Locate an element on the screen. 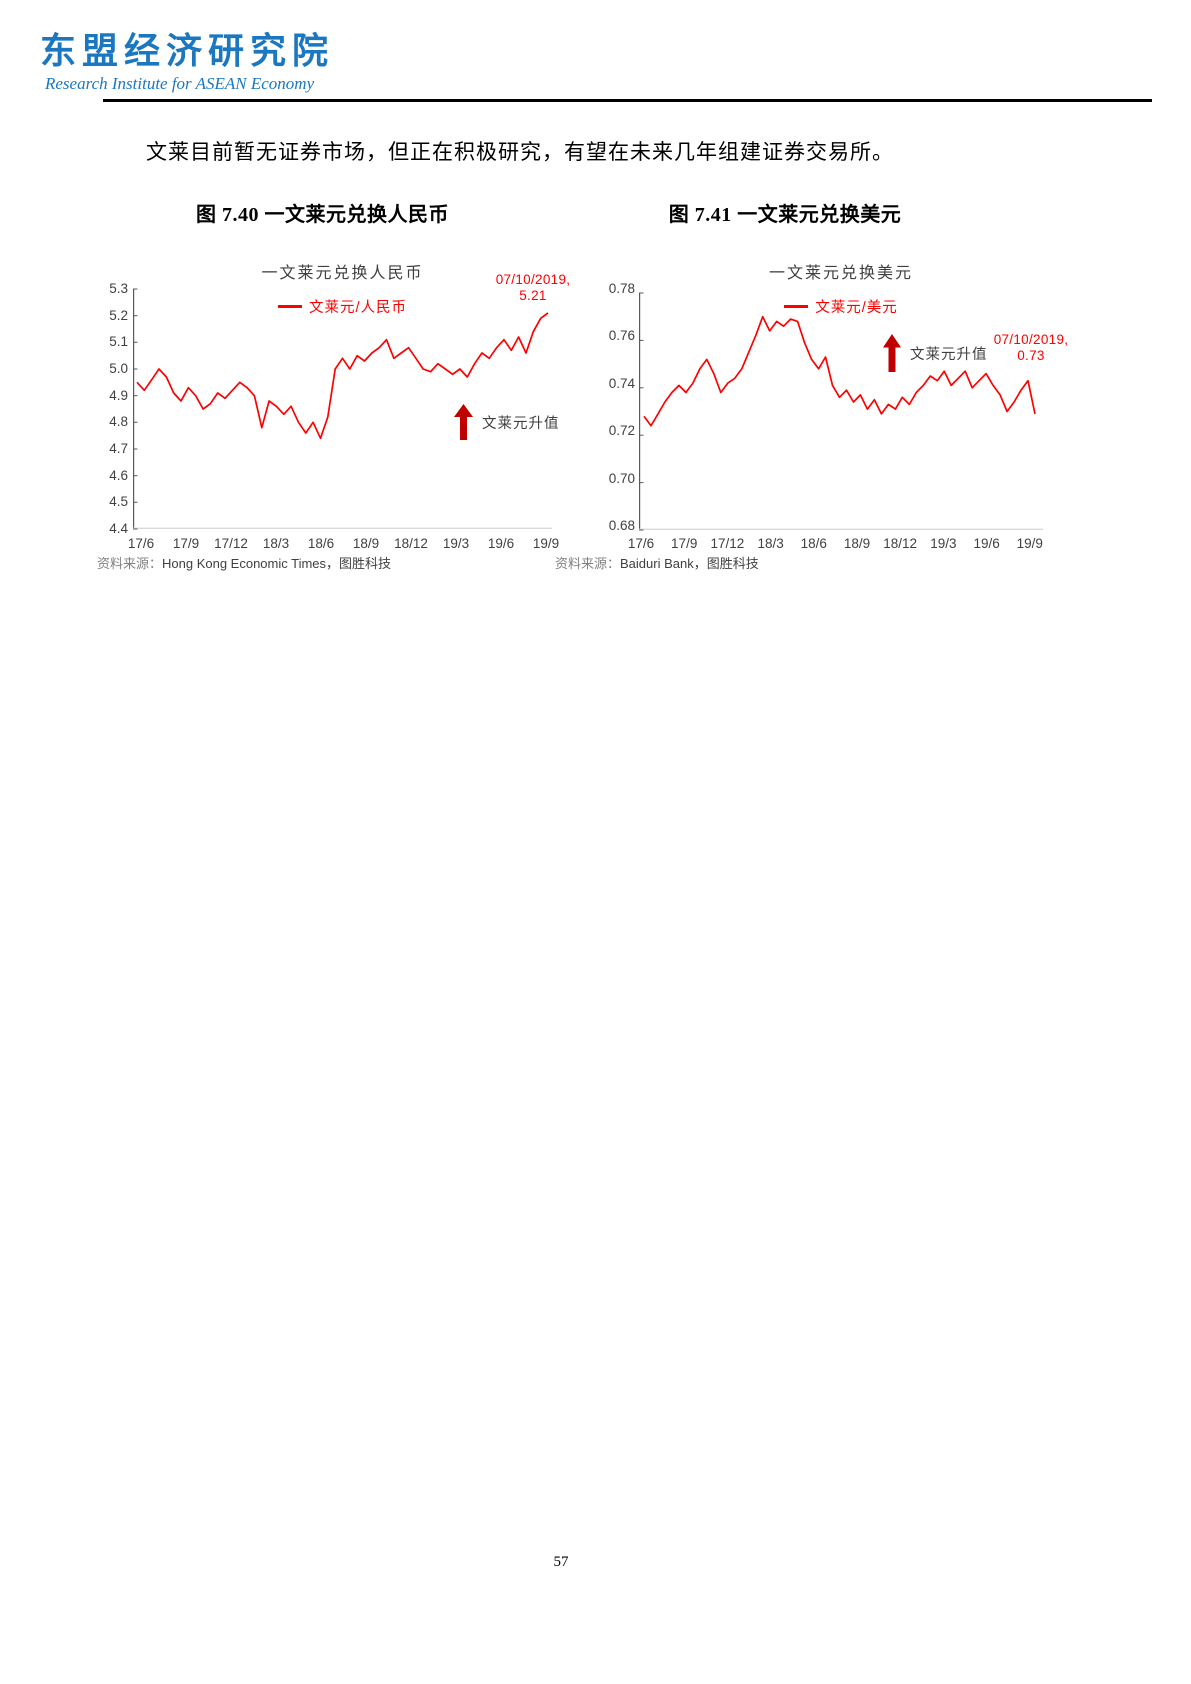  chart-title: 一文莱元兑换美元 is located at coordinates (840, 273).